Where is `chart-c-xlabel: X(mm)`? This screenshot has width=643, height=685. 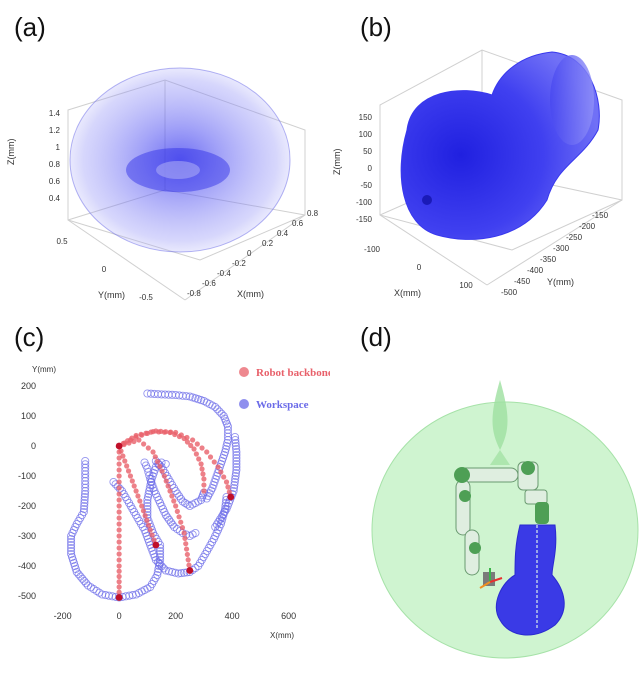 chart-c-xlabel: X(mm) is located at coordinates (282, 635).